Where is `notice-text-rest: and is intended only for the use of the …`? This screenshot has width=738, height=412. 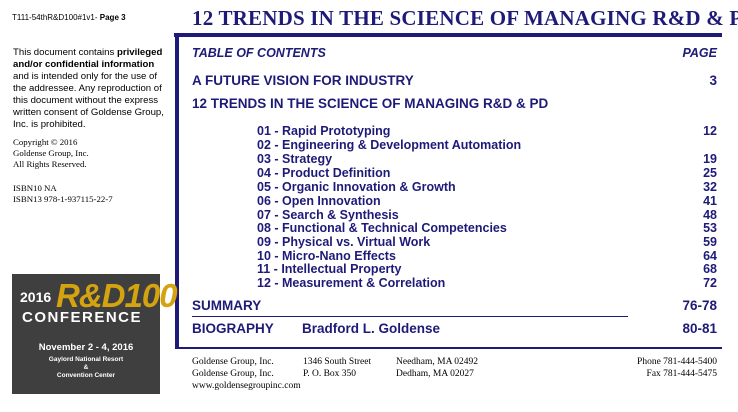 notice-text-rest: and is intended only for the use of the … is located at coordinates (88, 100).